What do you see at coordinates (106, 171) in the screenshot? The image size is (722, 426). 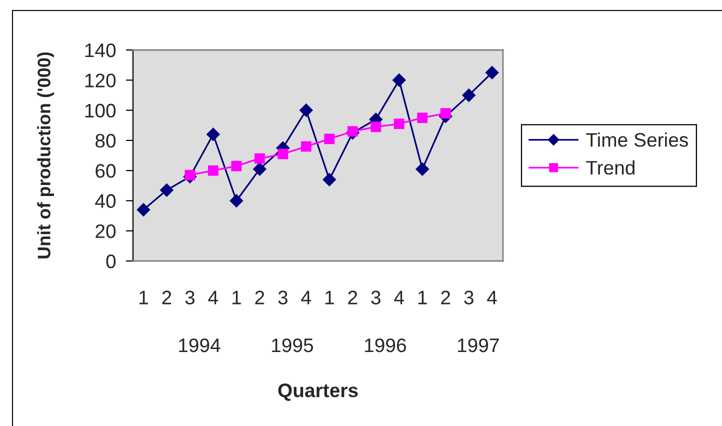 I see `y-tick-label: 60` at bounding box center [106, 171].